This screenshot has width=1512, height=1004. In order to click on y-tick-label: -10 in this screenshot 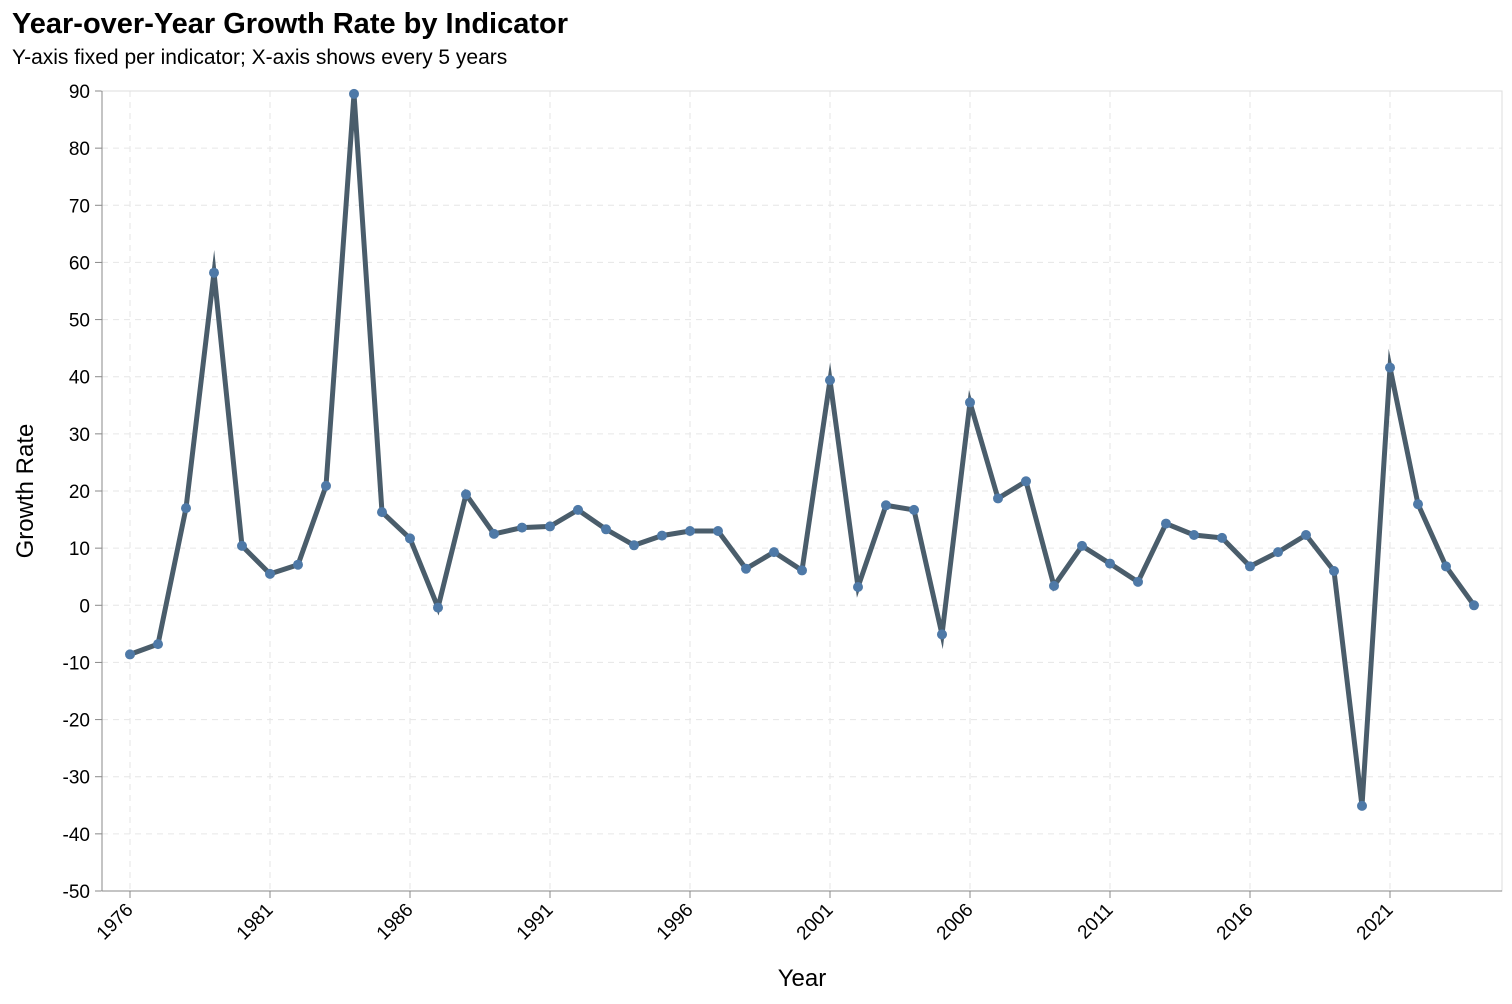, I will do `click(76, 663)`.